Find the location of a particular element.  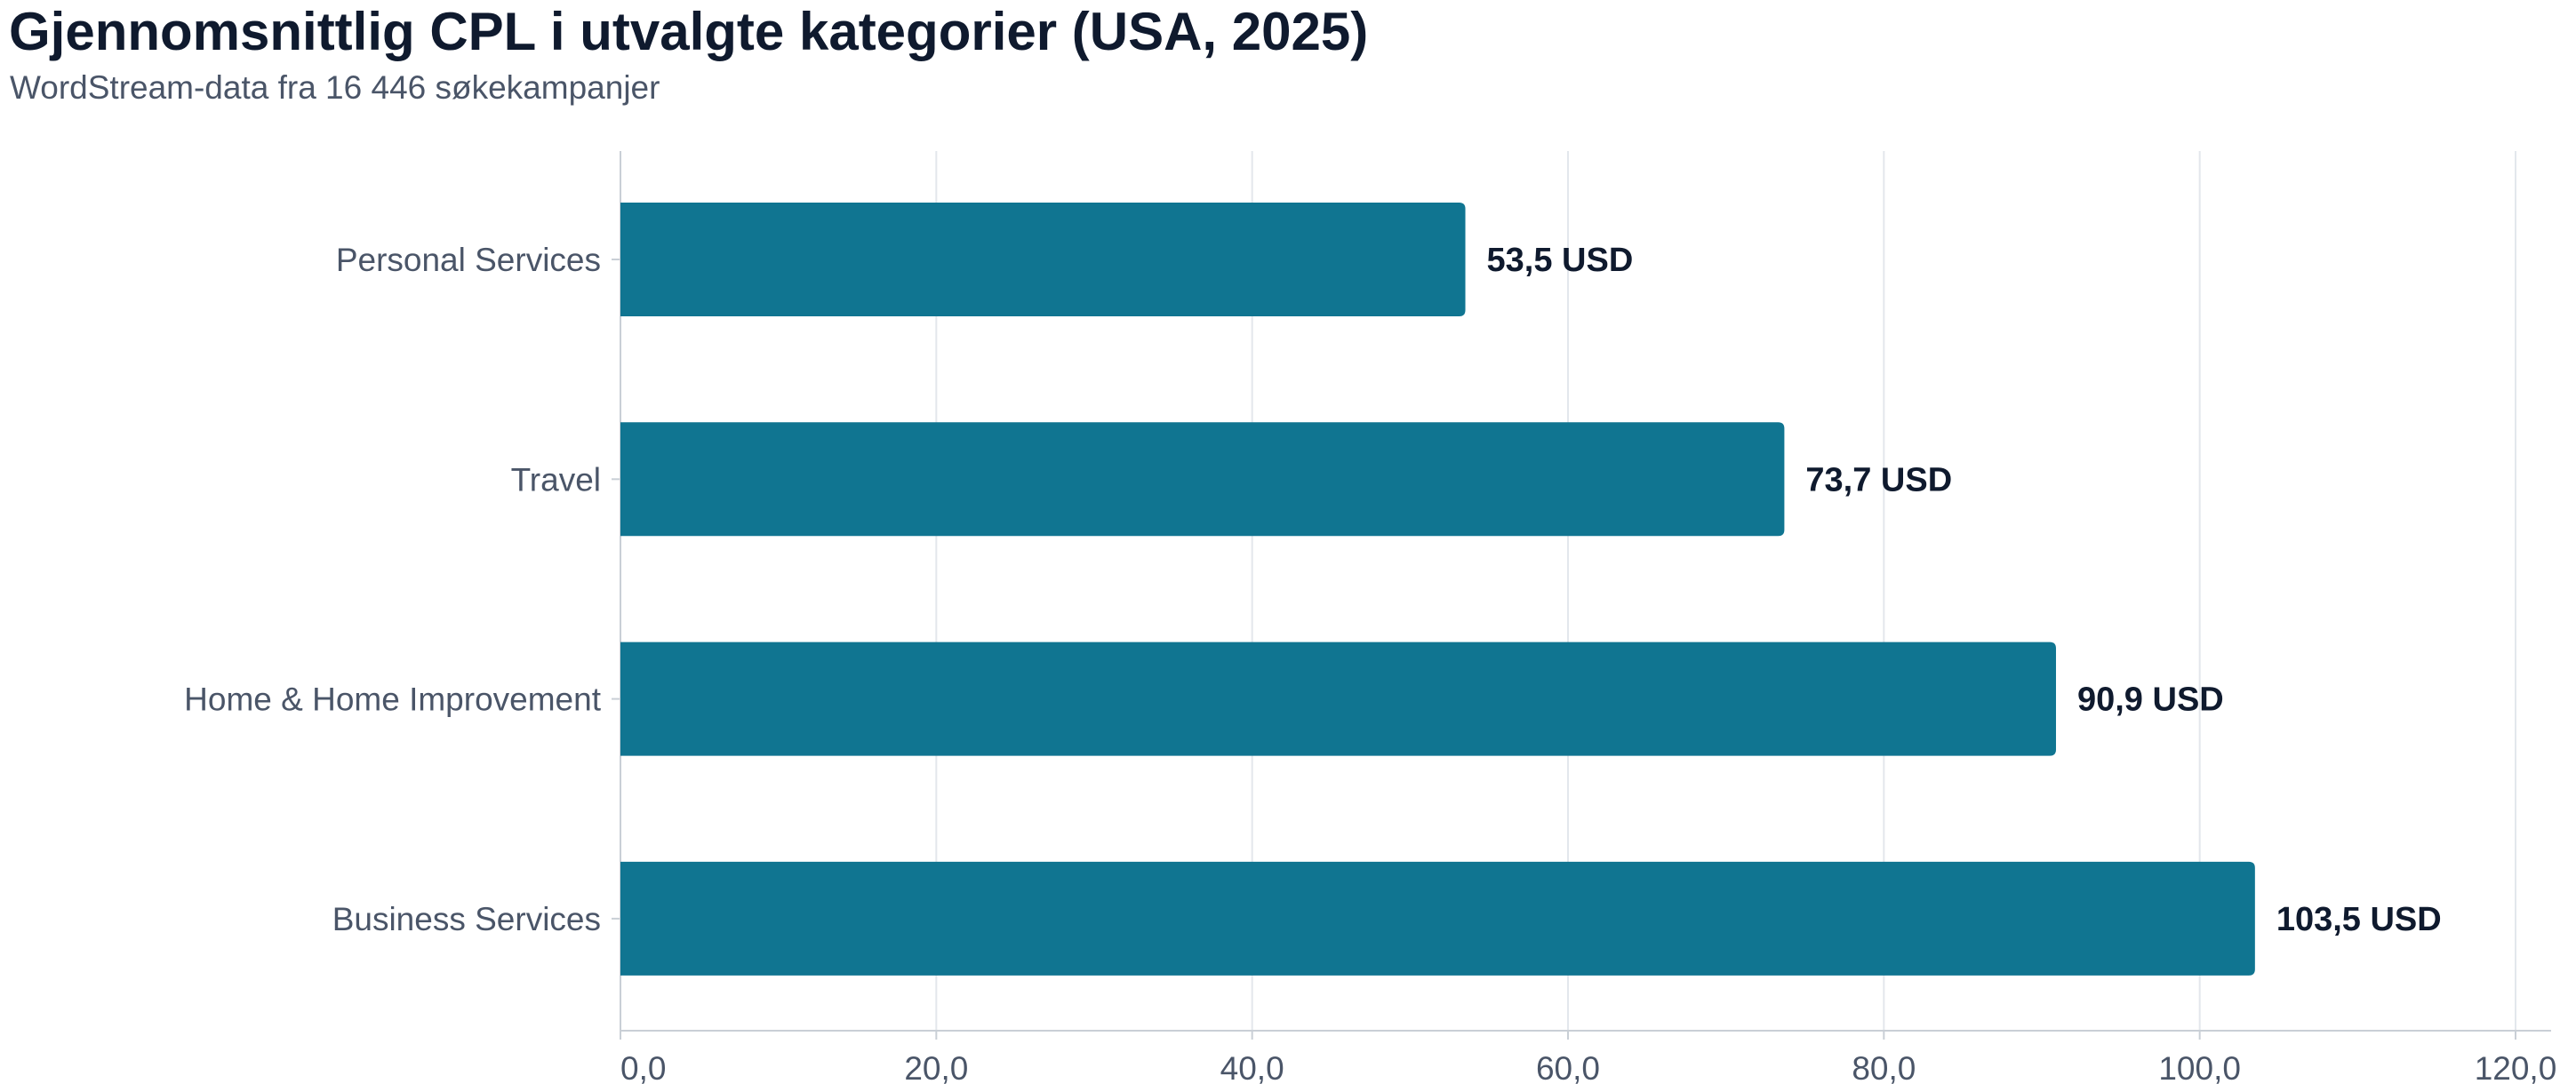

category-label: Travel is located at coordinates (556, 479).